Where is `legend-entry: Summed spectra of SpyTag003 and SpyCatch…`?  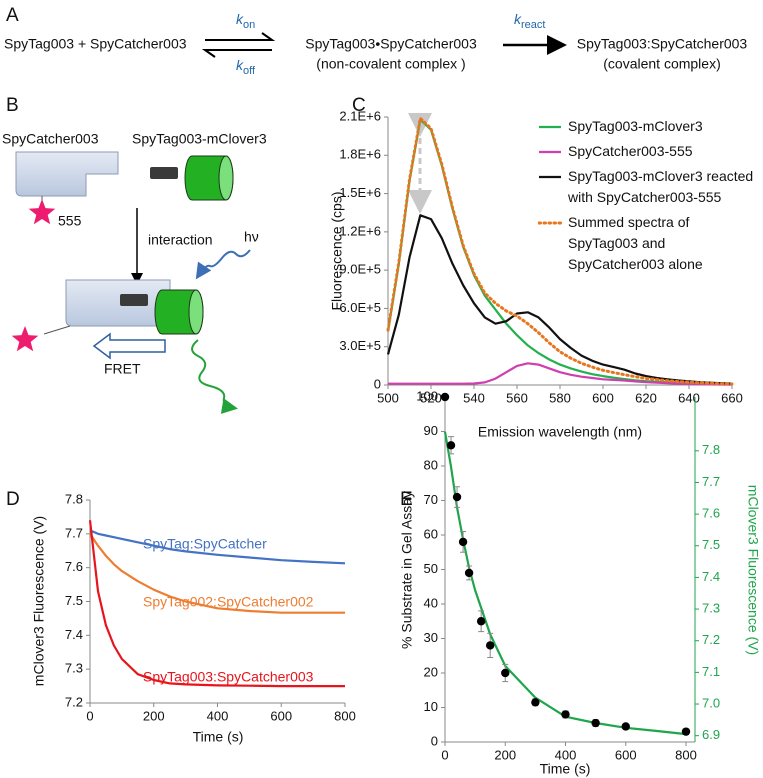
legend-entry: Summed spectra of SpyTag003 and SpyCatch… is located at coordinates (650, 243).